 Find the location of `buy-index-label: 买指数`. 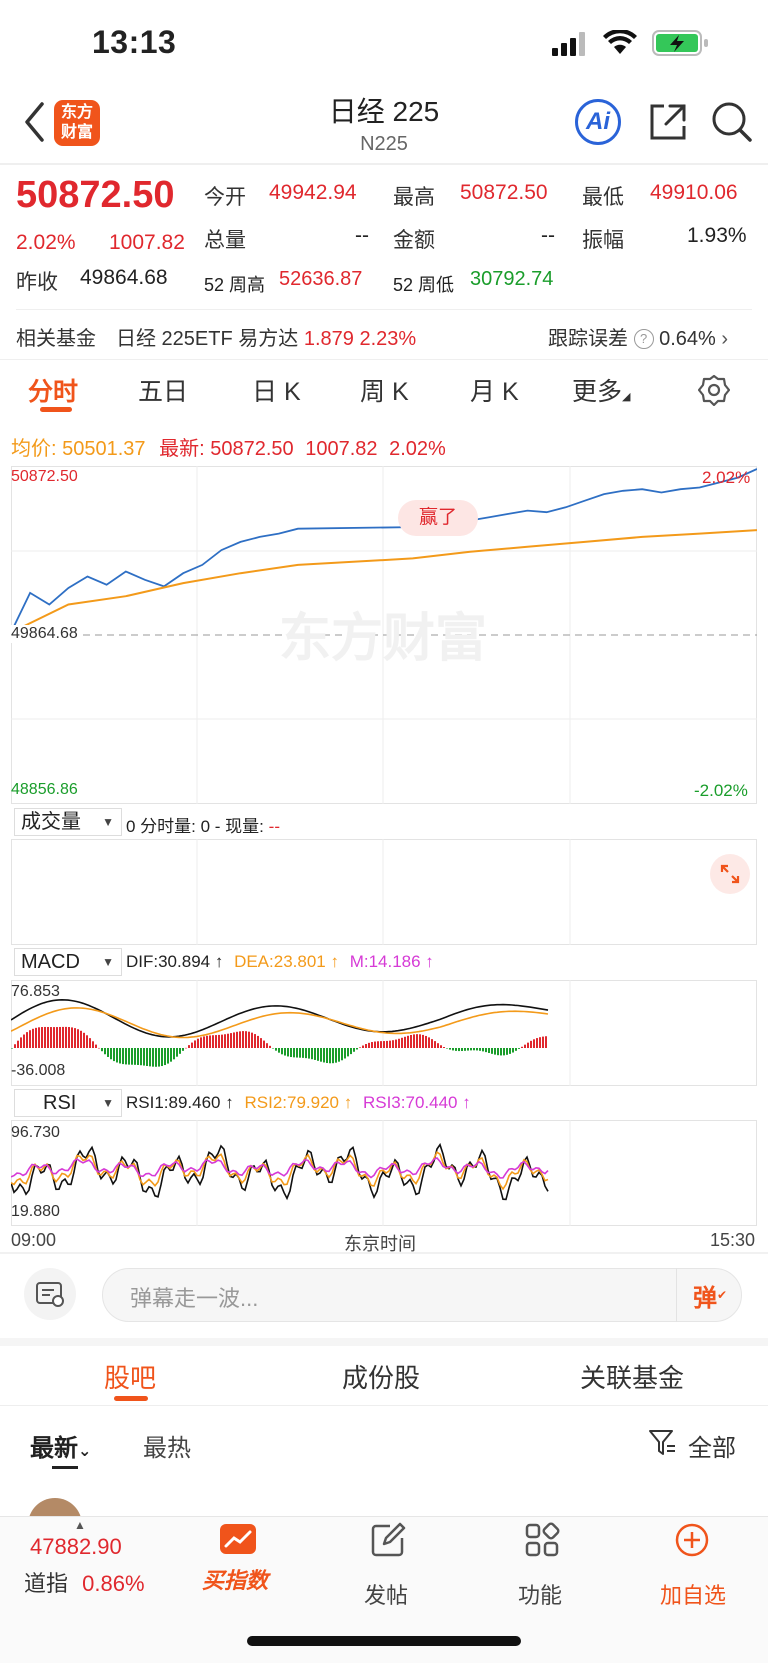

buy-index-label: 买指数 is located at coordinates (235, 1580).